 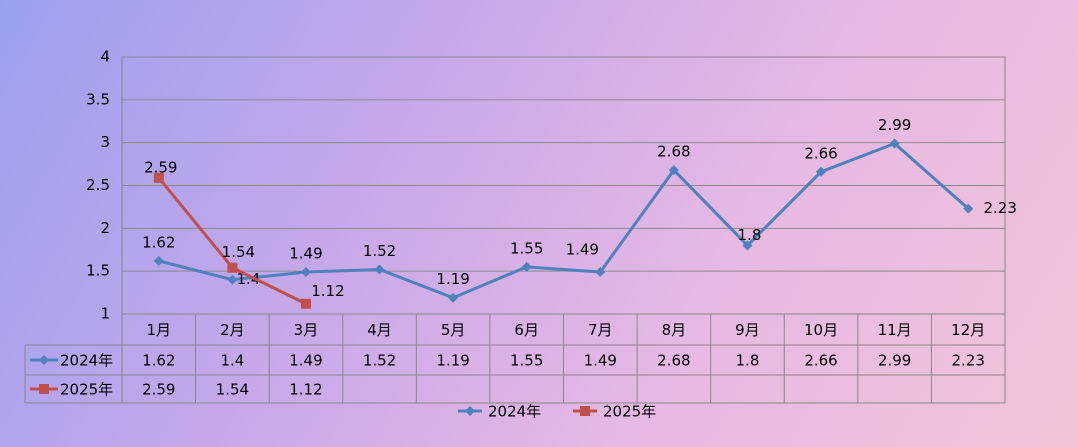 What do you see at coordinates (526, 361) in the screenshot?
I see `table-cell: 1.55` at bounding box center [526, 361].